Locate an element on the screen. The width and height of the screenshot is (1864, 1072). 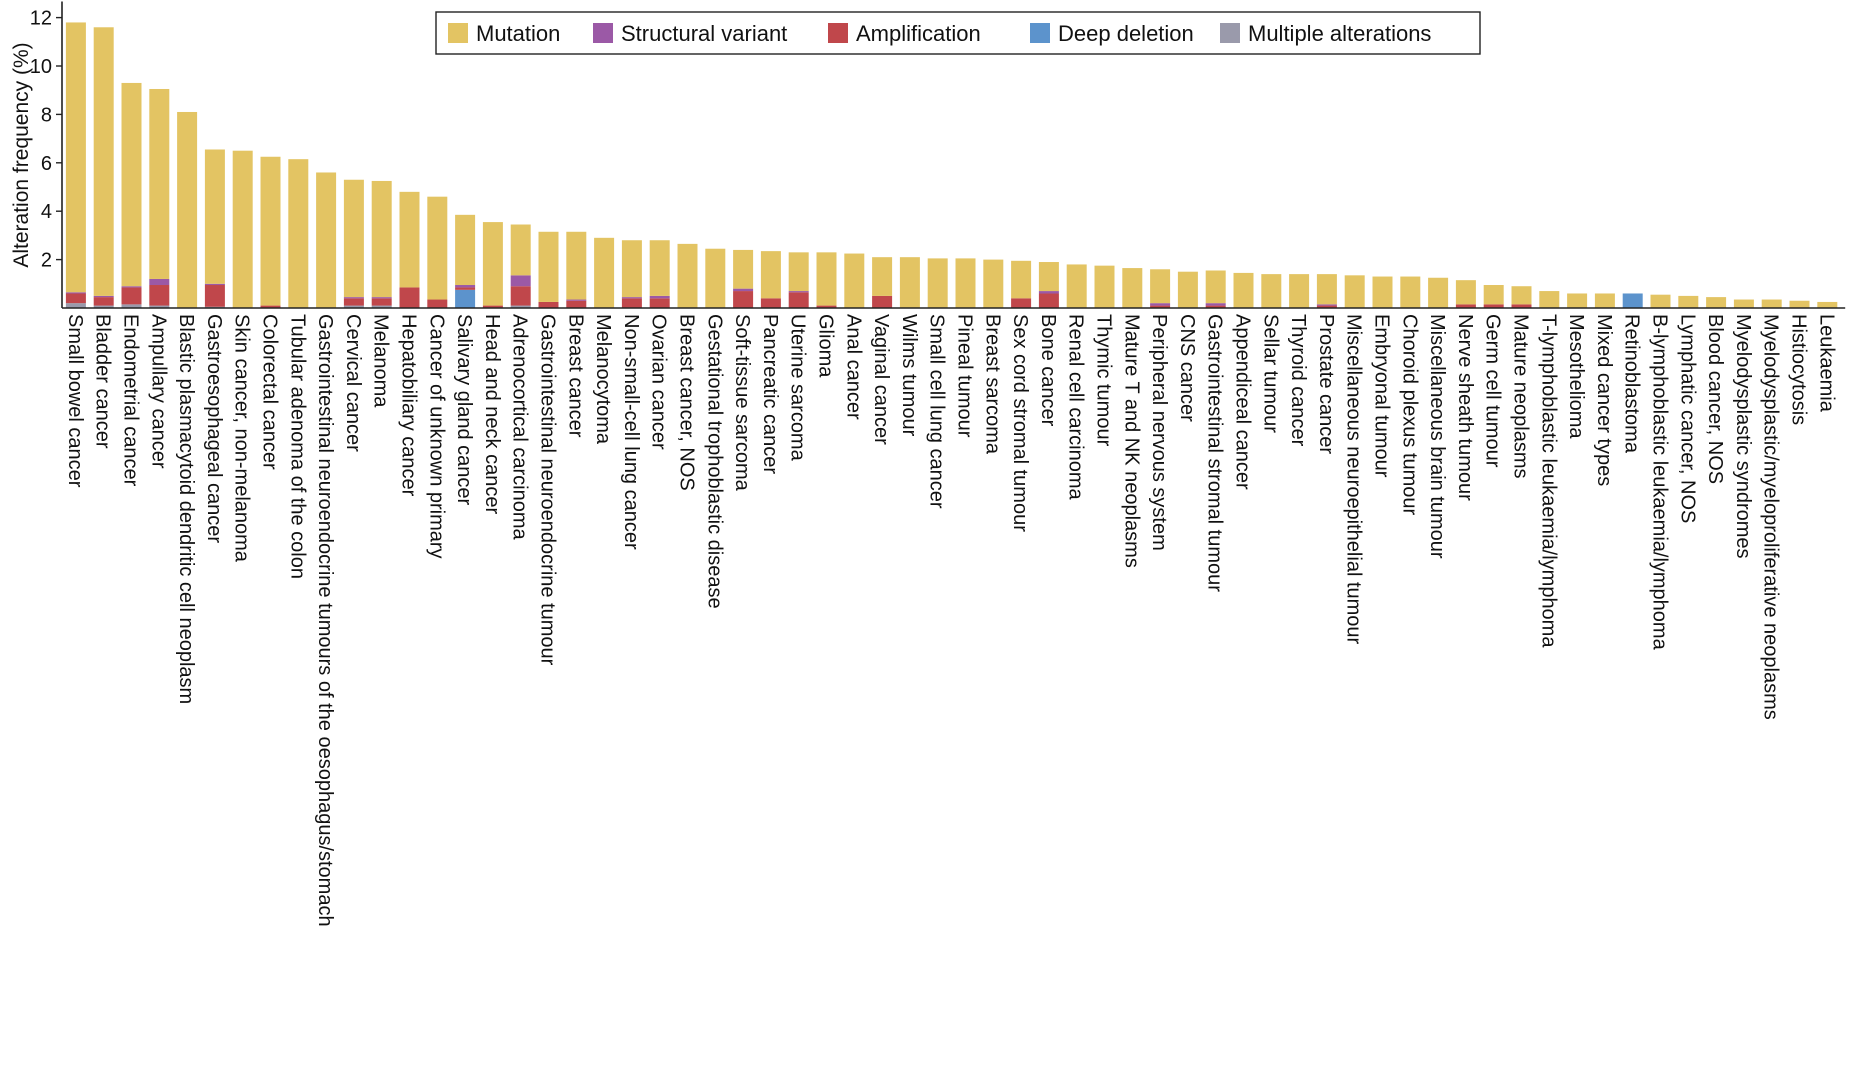
y-tick-label-2: 2 is located at coordinates (46, 261).